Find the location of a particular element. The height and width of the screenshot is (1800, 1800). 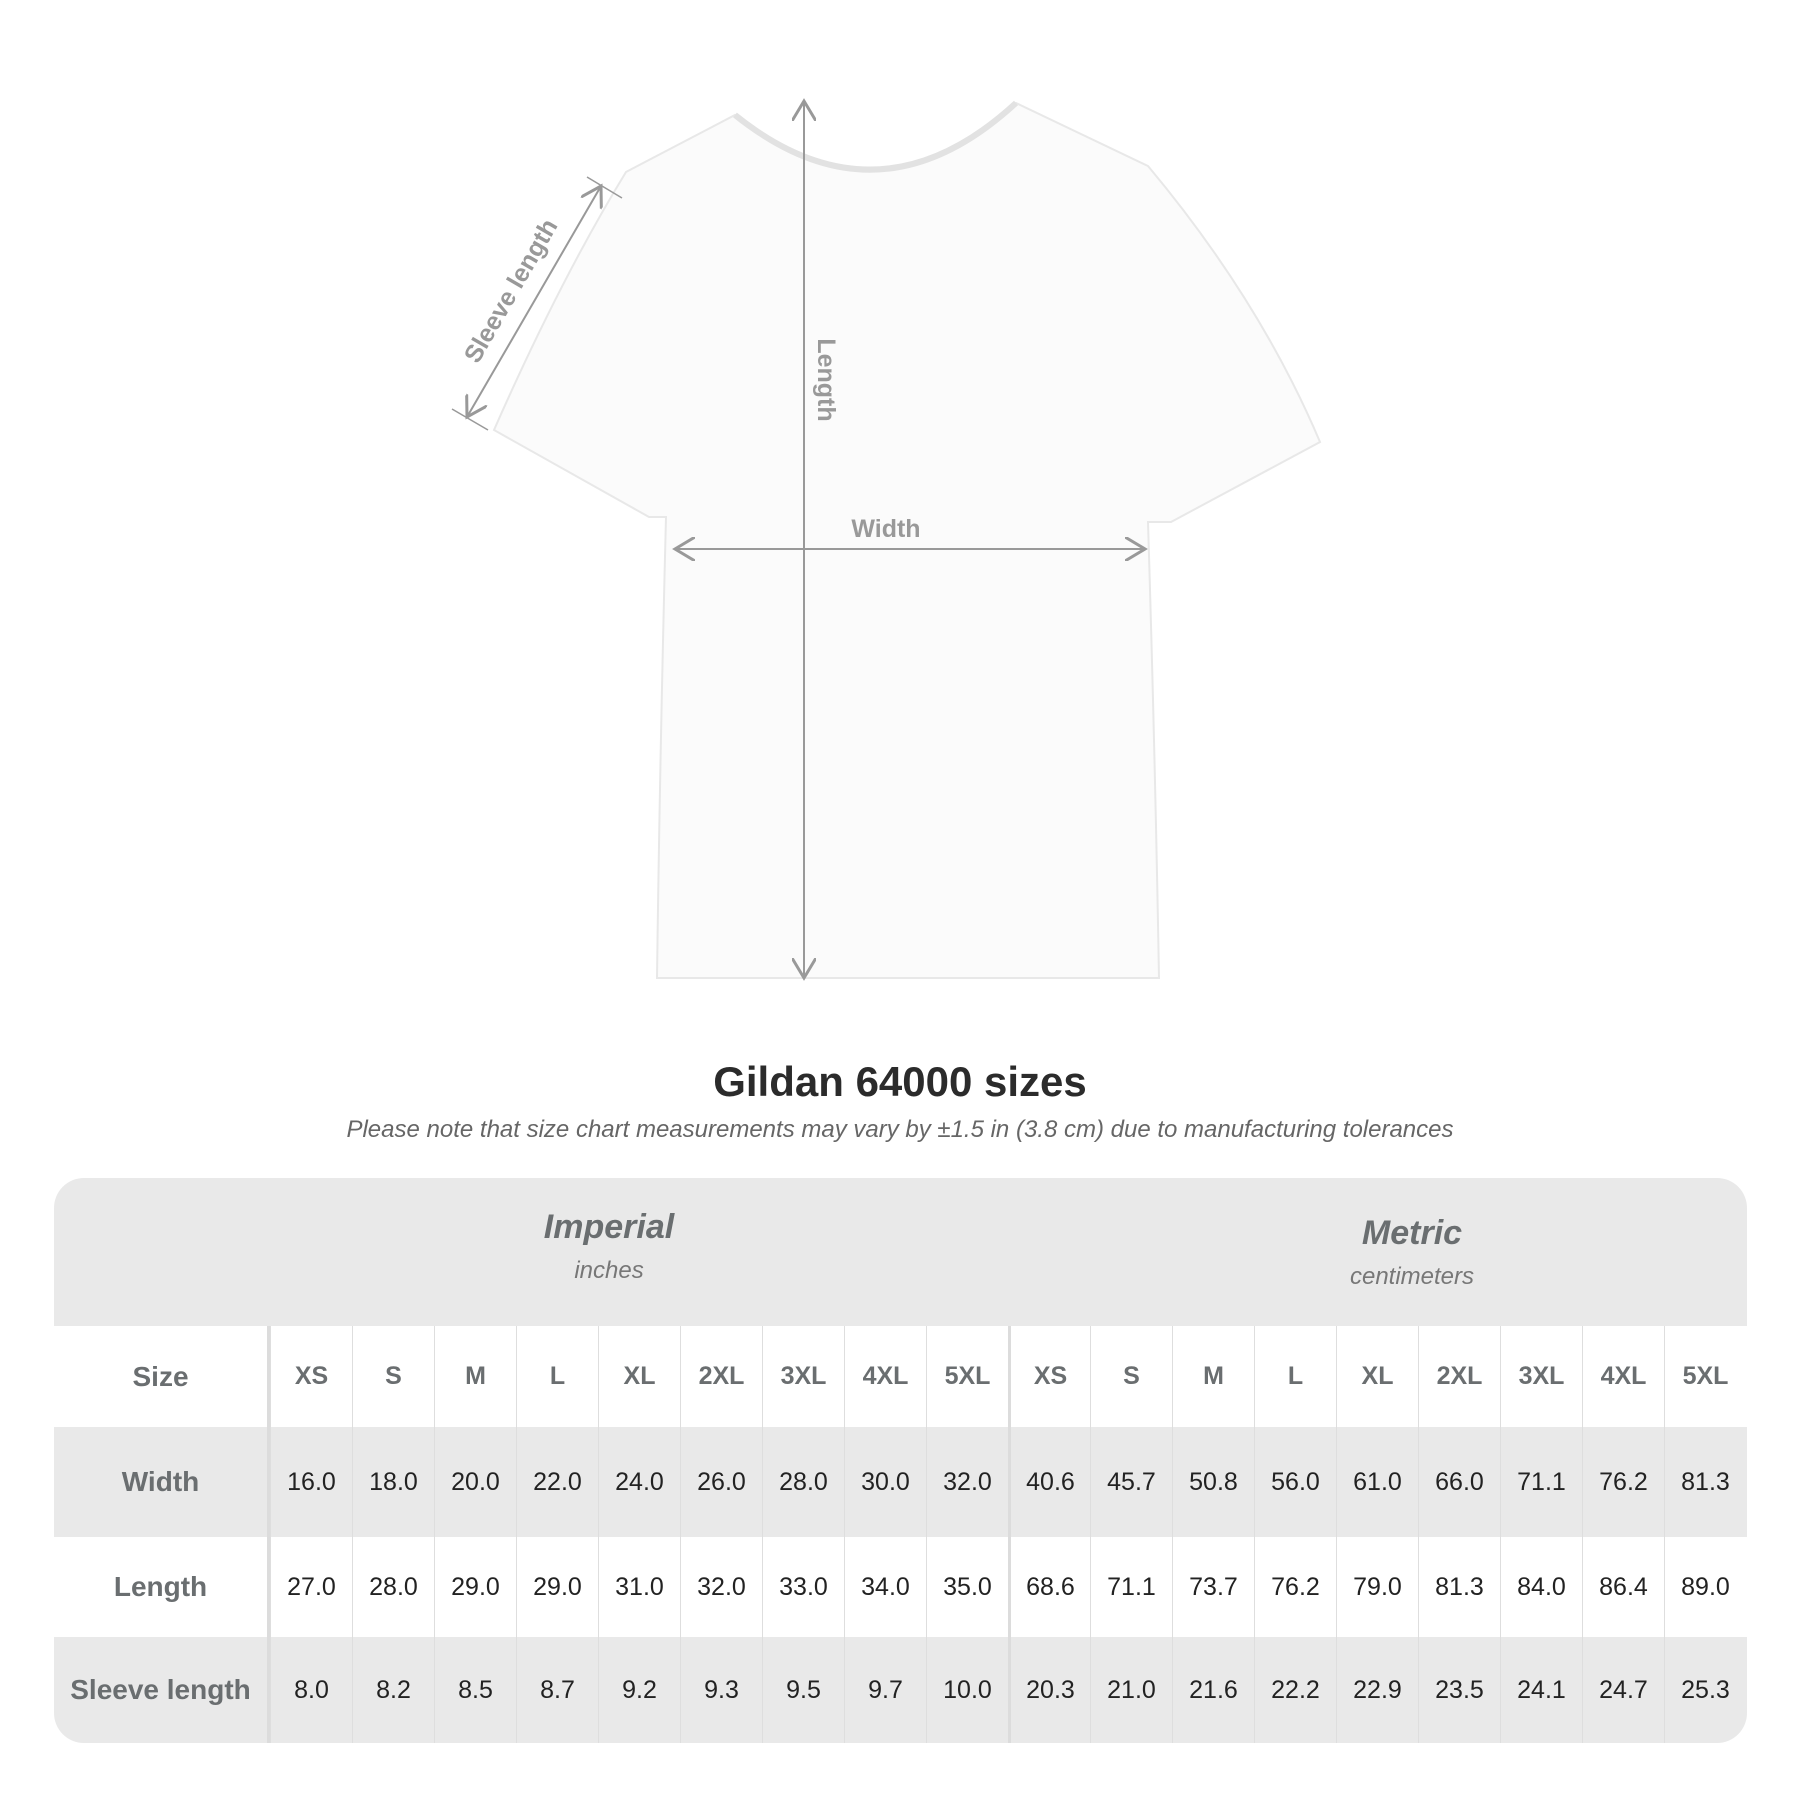

value-cell-metric: 22.9 is located at coordinates (1377, 1690).